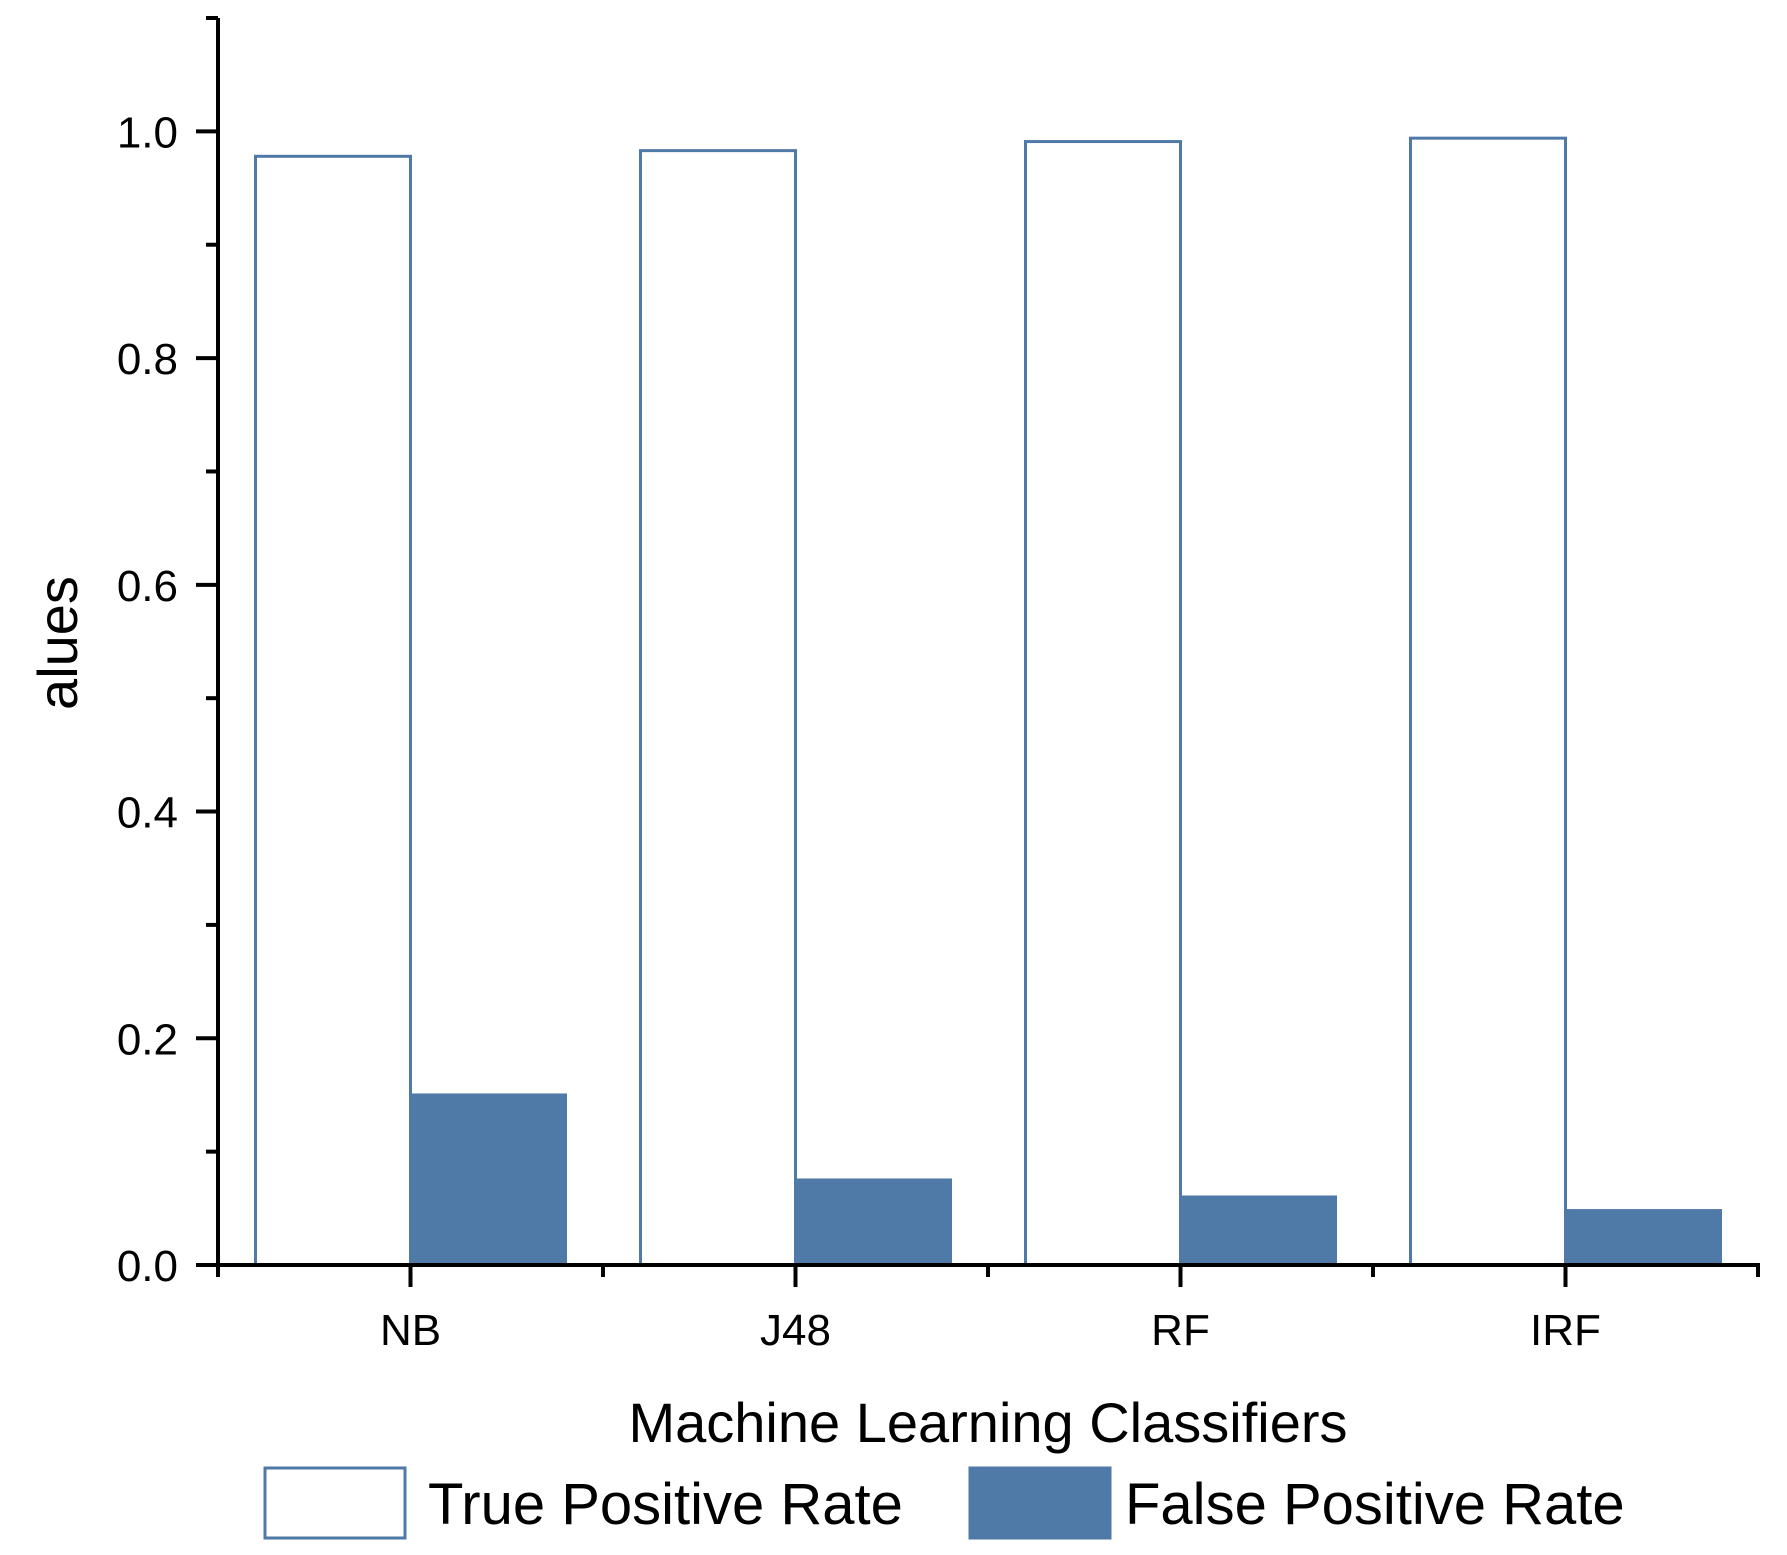 This screenshot has width=1787, height=1555. I want to click on bar-fpr-irf, so click(1643, 1238).